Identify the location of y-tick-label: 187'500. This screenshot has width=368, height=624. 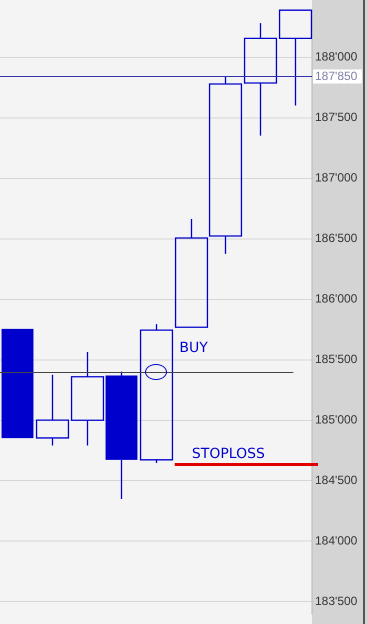
(336, 117).